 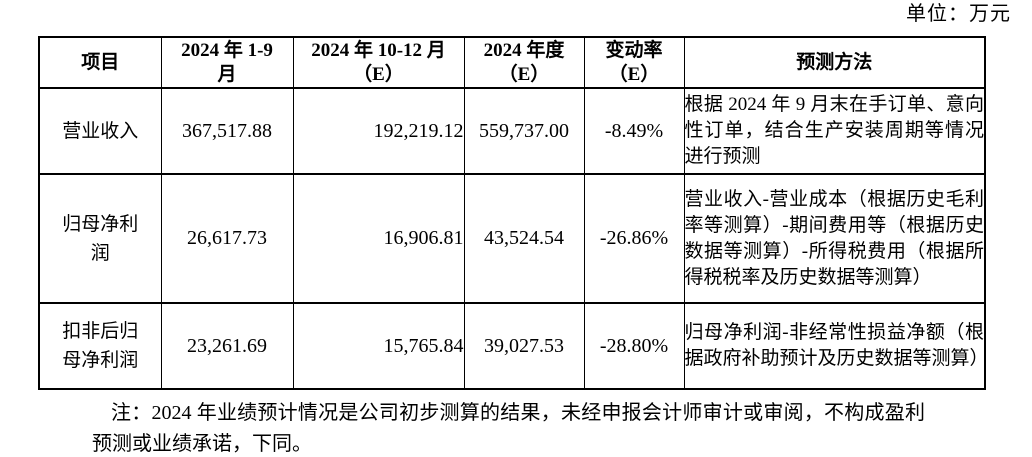 What do you see at coordinates (227, 131) in the screenshot?
I see `value-cell-1-9: 367,517.88` at bounding box center [227, 131].